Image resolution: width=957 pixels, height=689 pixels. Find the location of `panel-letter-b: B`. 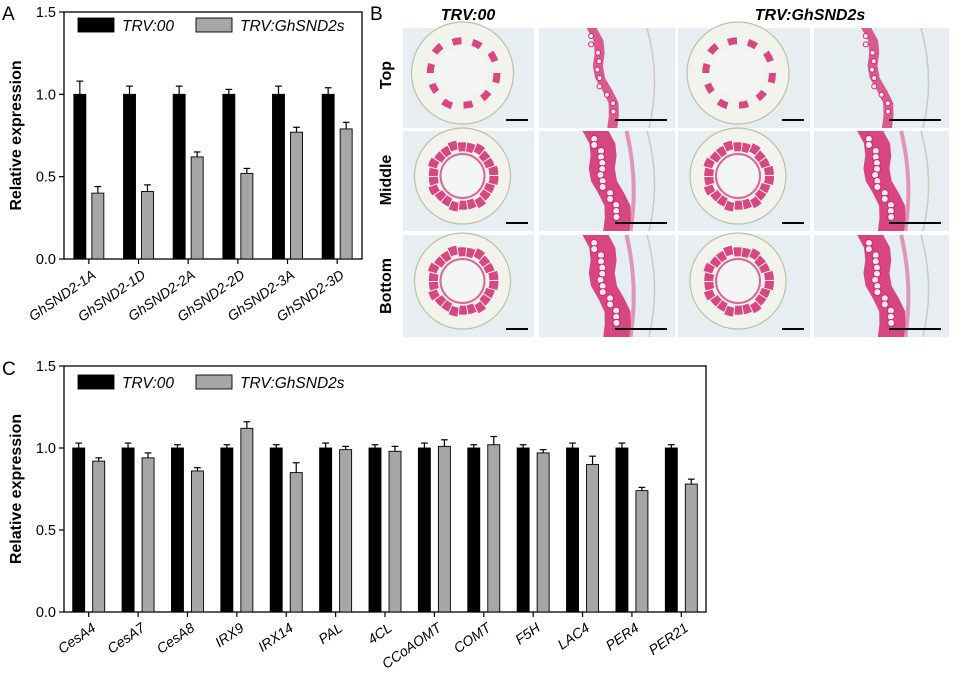

panel-letter-b: B is located at coordinates (376, 14).